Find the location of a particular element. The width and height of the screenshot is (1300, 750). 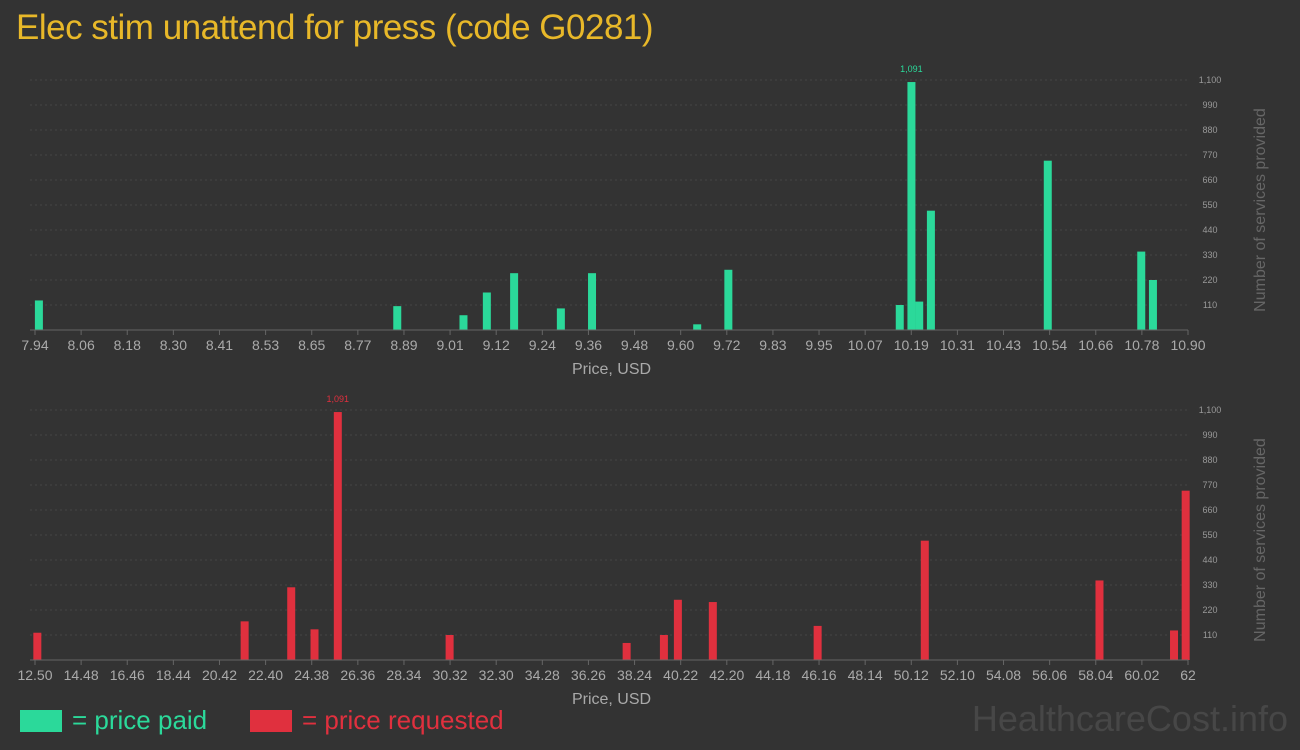

x-tick-label: 10.07 is located at coordinates (865, 345).